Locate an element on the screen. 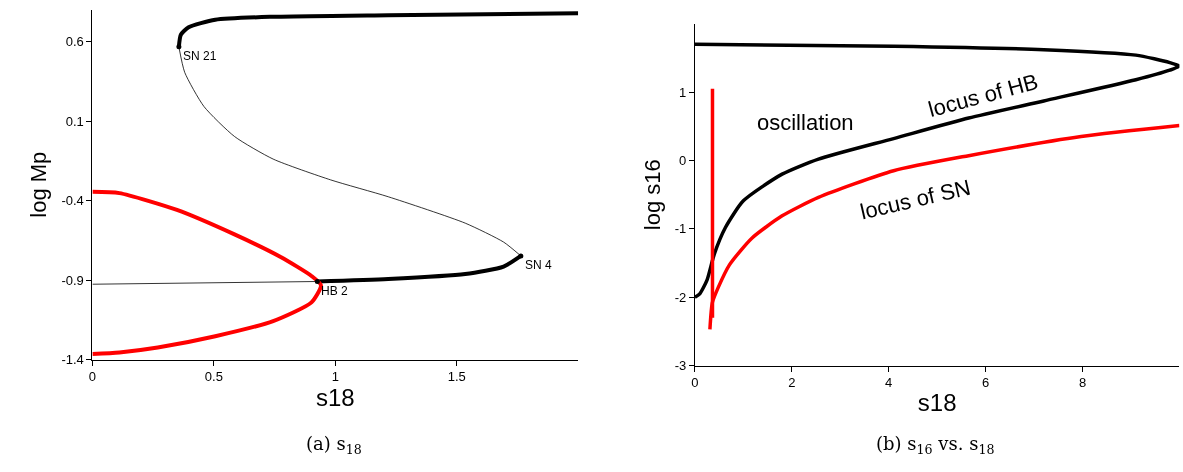 The image size is (1183, 472). text: (b) s$_{16}$ vs. s$_{18}$ is located at coordinates (935, 445).